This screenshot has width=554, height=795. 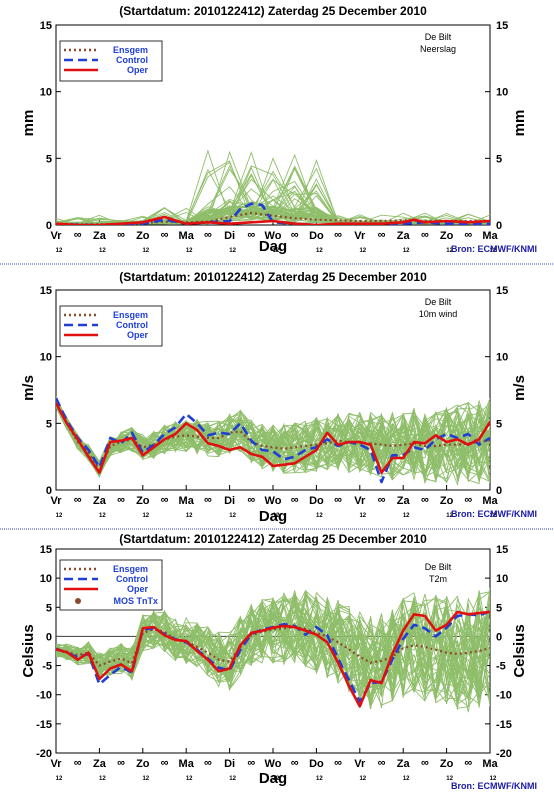 What do you see at coordinates (28, 388) in the screenshot?
I see `y-axis-label-left: m/s` at bounding box center [28, 388].